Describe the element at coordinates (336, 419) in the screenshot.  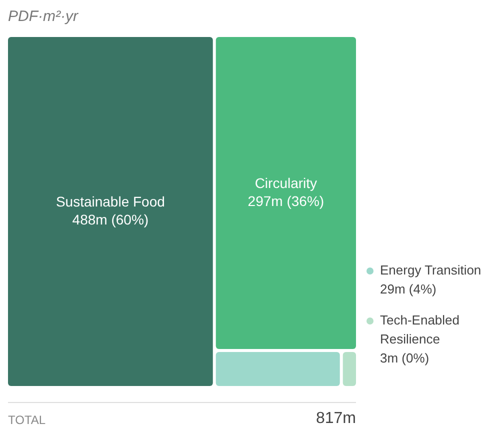
I see `text: 817m` at that location.